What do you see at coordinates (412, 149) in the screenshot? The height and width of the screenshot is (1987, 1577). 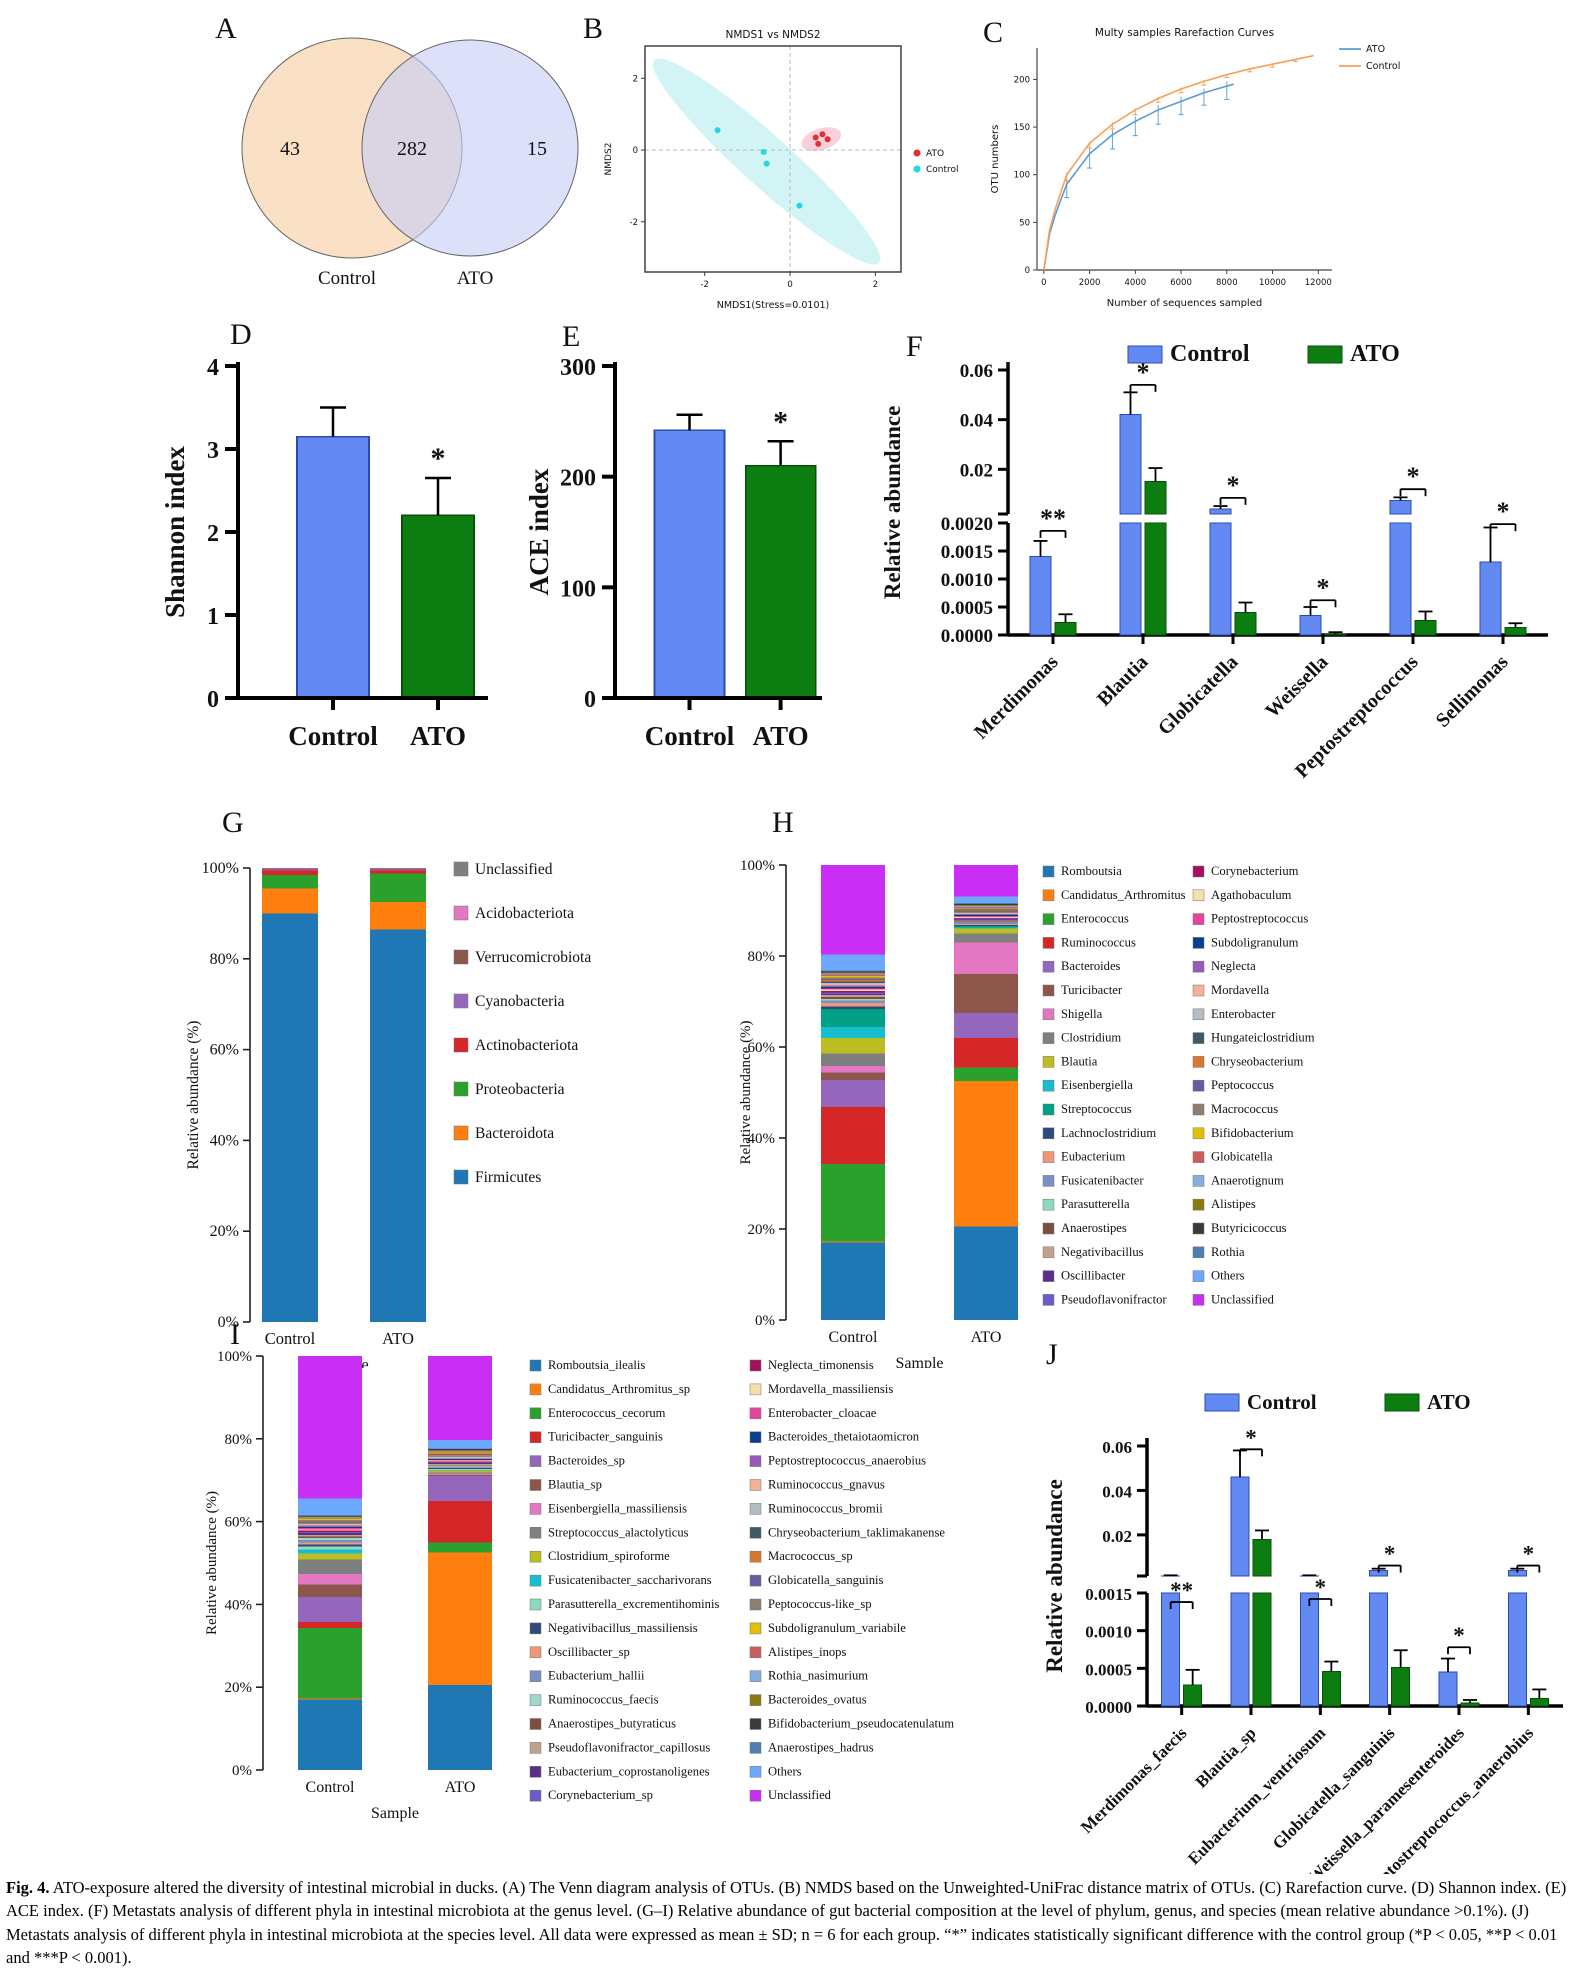 I see `venn-overlap-count: 282` at bounding box center [412, 149].